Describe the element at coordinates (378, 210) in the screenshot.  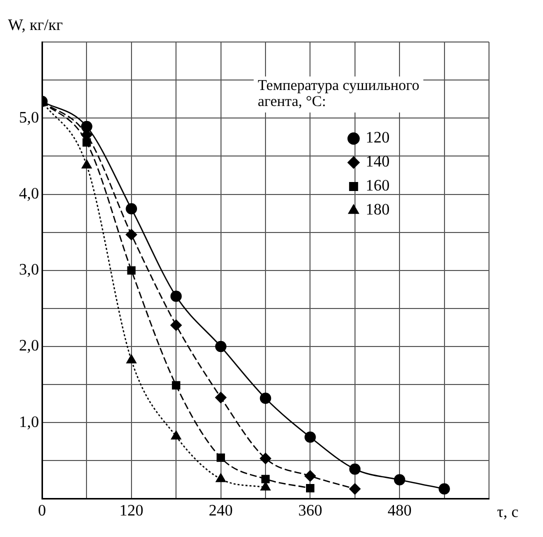
I see `legend-label: 180` at that location.